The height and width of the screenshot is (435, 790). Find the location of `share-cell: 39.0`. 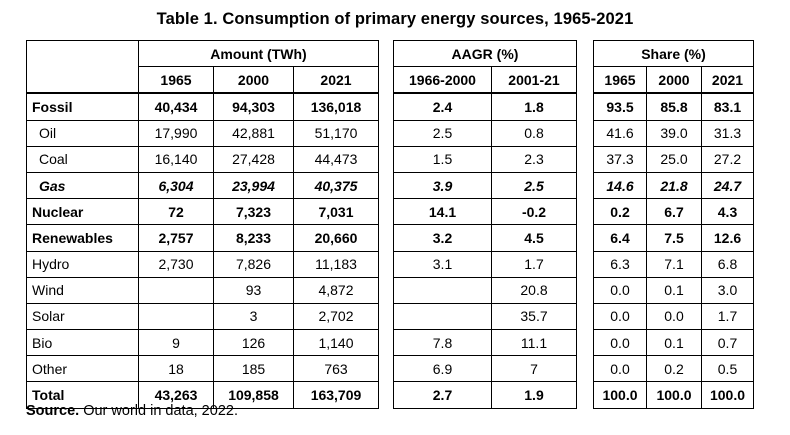

share-cell: 39.0 is located at coordinates (674, 133).